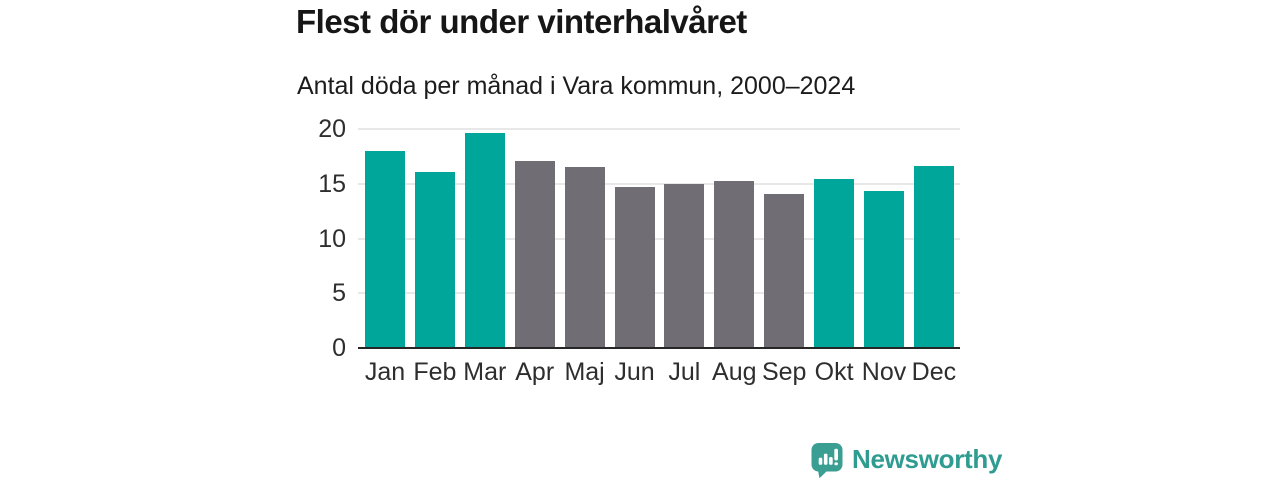  Describe the element at coordinates (734, 264) in the screenshot. I see `bar-aug` at that location.